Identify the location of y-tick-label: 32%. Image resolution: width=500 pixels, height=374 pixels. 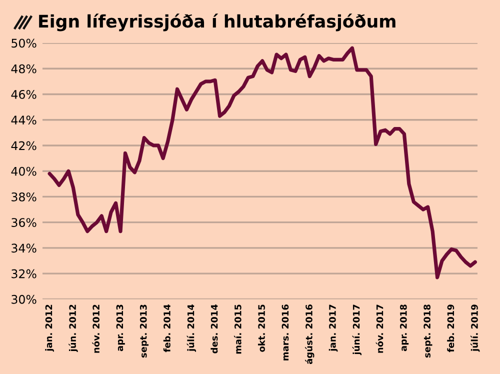
(24, 273).